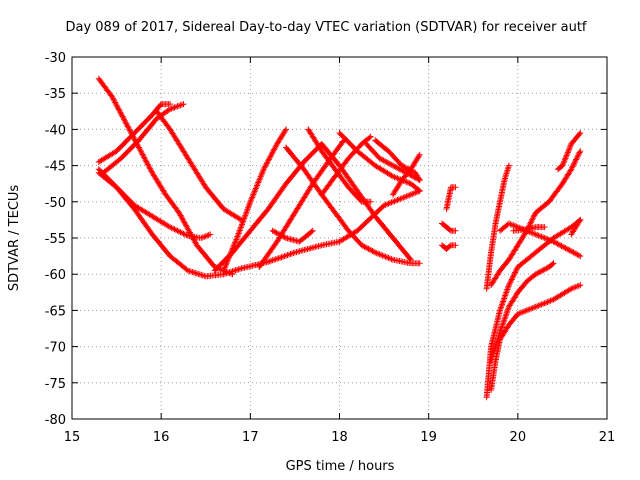  I want to click on y-tick-label: -55, so click(55, 239).